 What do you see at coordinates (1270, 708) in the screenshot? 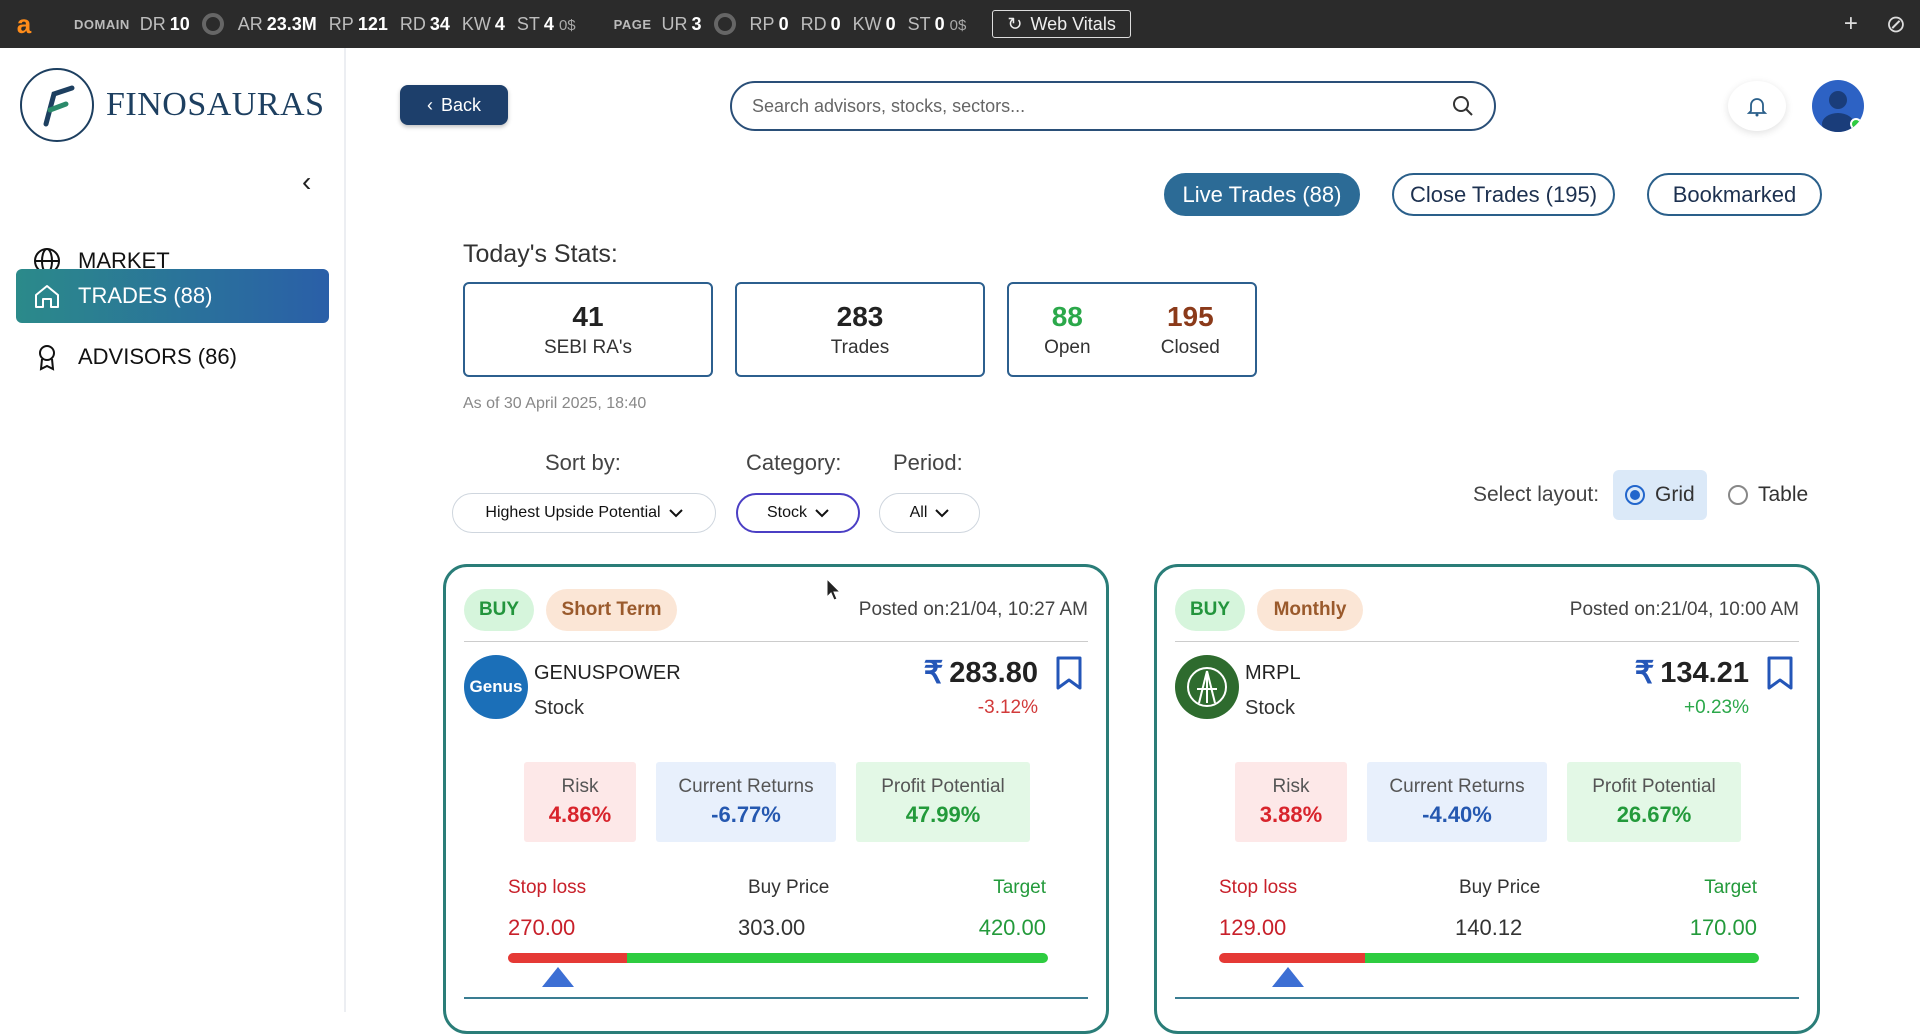
I see `stock-type: Stock` at bounding box center [1270, 708].